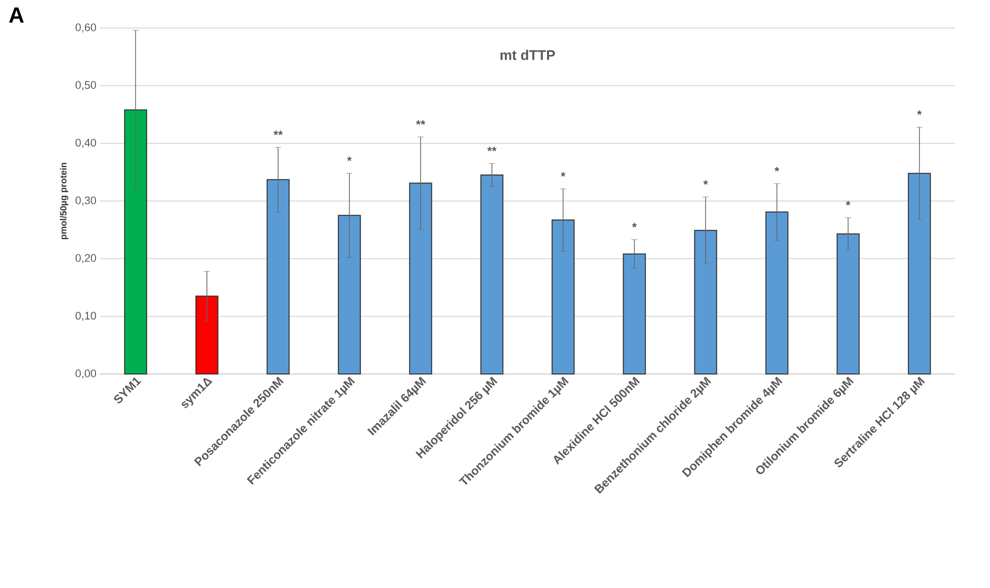 The height and width of the screenshot is (588, 990). Describe the element at coordinates (86, 201) in the screenshot. I see `y-tick-label: 0,30` at that location.